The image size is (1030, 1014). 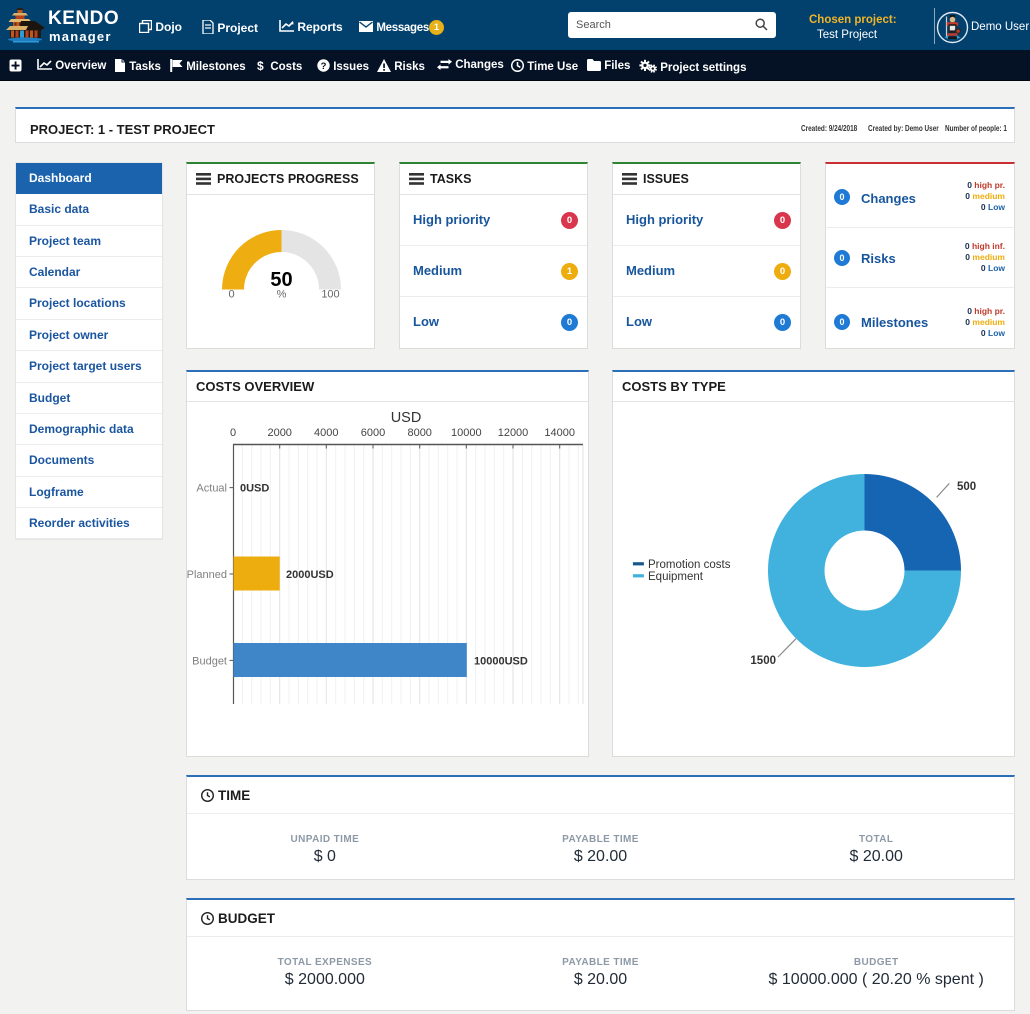 I want to click on svg-text: 2000USD, so click(x=310, y=575).